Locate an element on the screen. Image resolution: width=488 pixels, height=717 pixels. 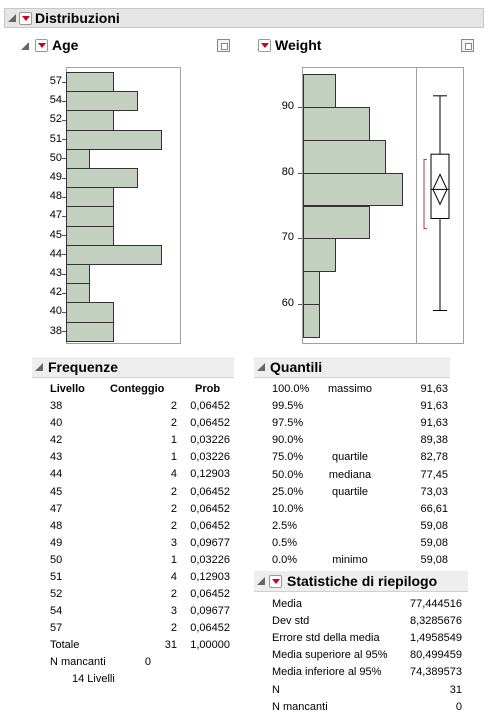
freq-count-cell: 1 is located at coordinates (173, 457).